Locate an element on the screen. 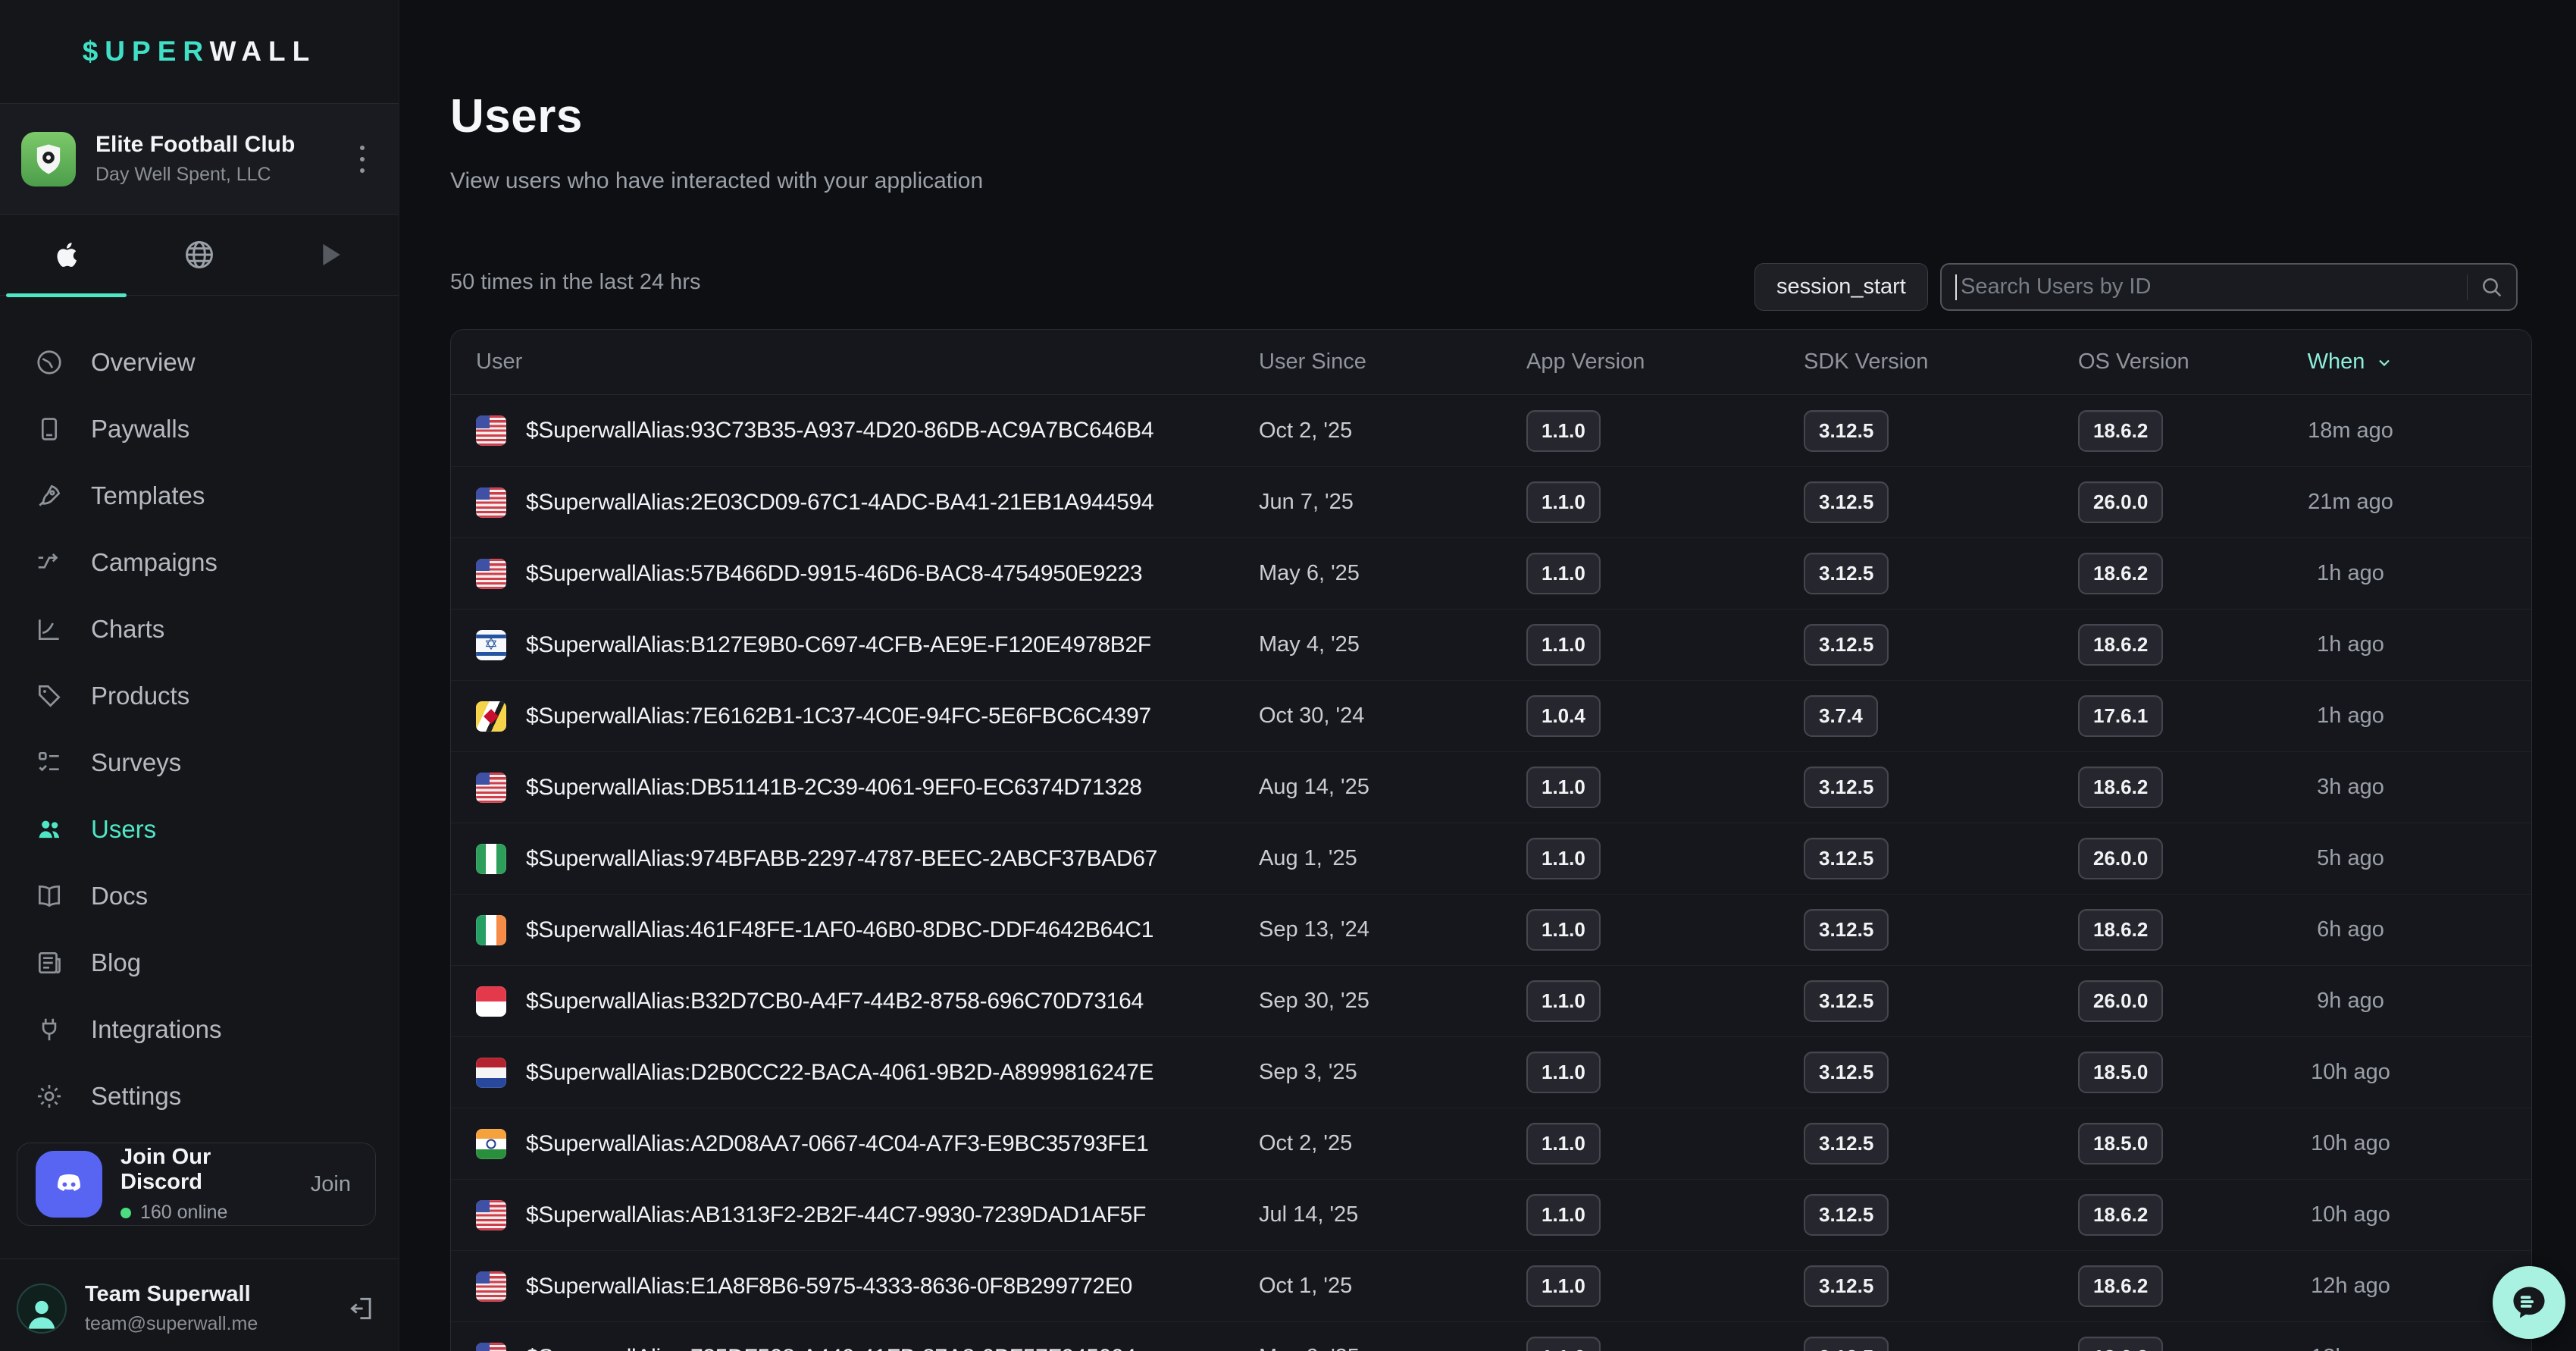  event-filter-button: session_start is located at coordinates (1841, 287).